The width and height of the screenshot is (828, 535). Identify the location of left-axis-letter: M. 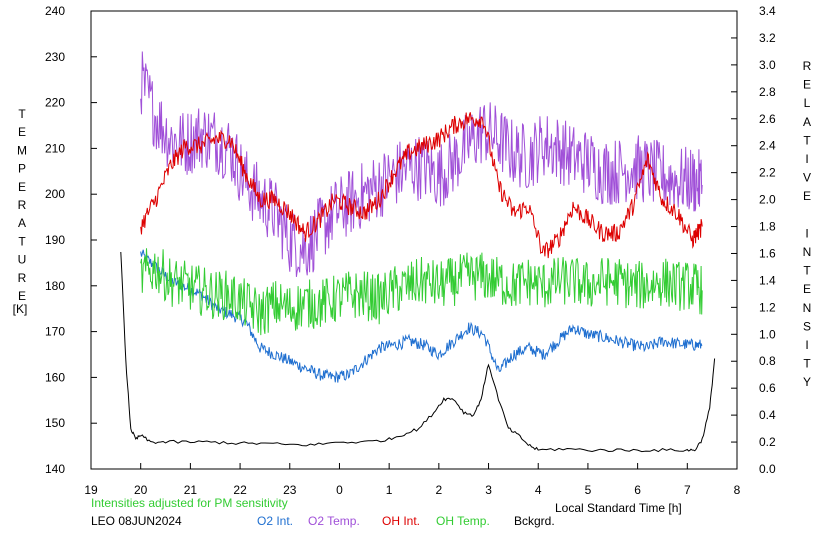
(22, 150).